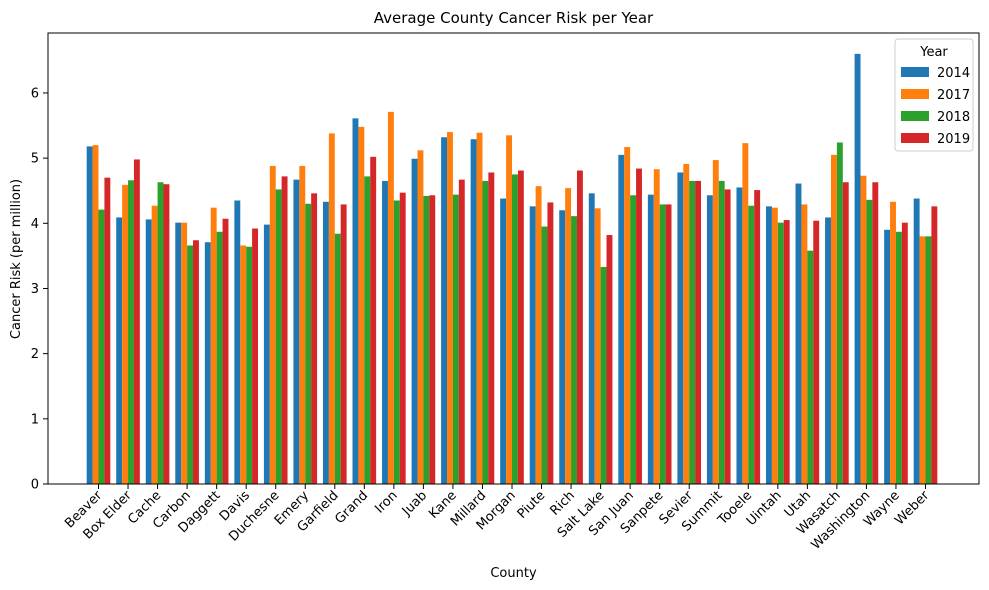  I want to click on bar-2019-duchesne, so click(284, 330).